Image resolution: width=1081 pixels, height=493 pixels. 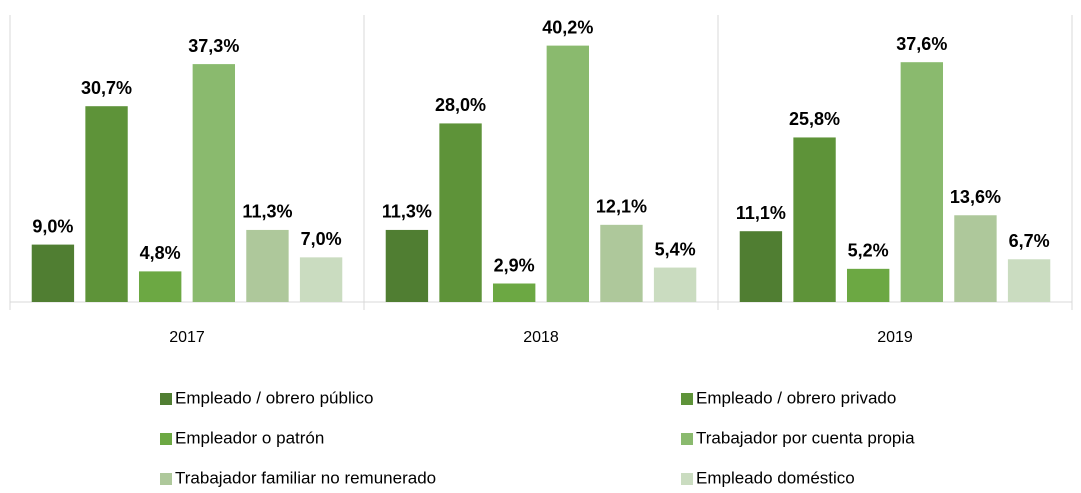 What do you see at coordinates (761, 213) in the screenshot?
I see `data-label: 11,1%` at bounding box center [761, 213].